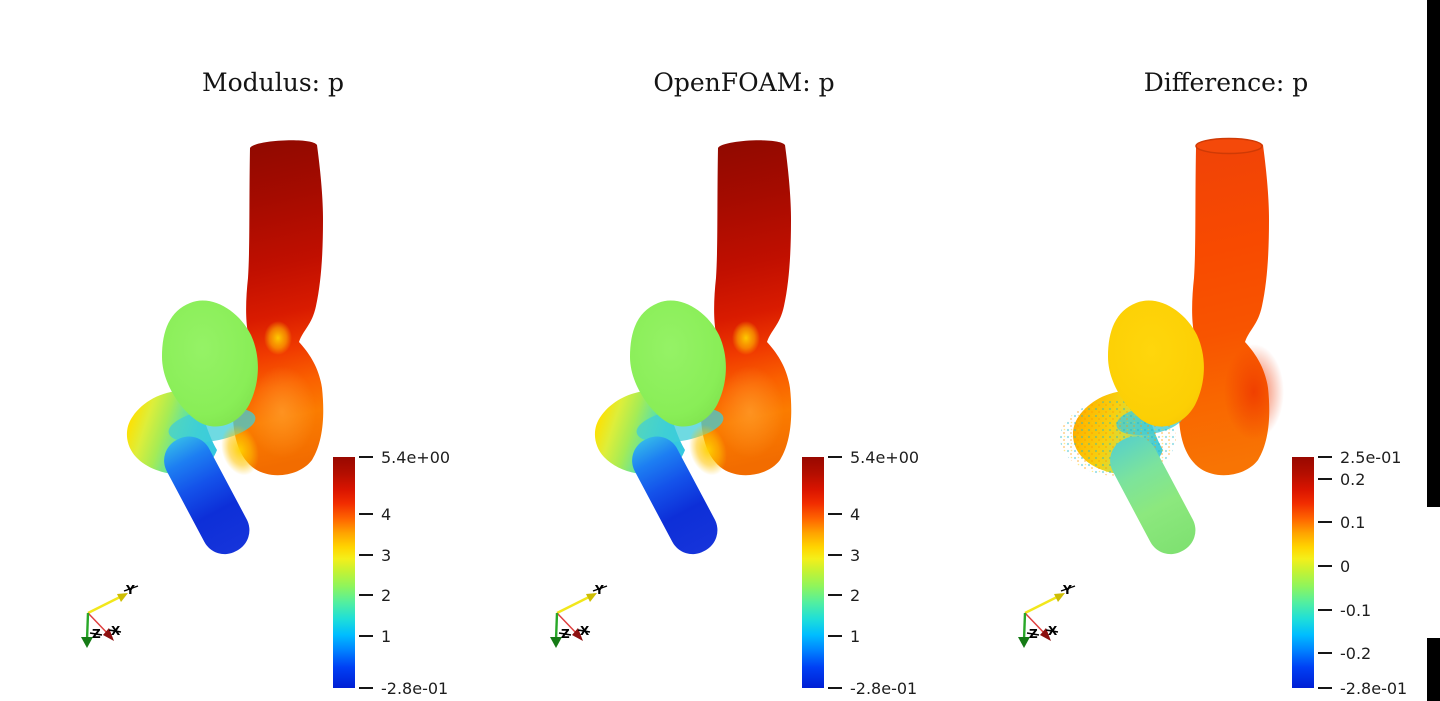 The height and width of the screenshot is (701, 1440). I want to click on colorbar: 2.5e-01 0.2 0.1 0 -0.1 -0.2 -2.8e-01, so click(1357, 573).